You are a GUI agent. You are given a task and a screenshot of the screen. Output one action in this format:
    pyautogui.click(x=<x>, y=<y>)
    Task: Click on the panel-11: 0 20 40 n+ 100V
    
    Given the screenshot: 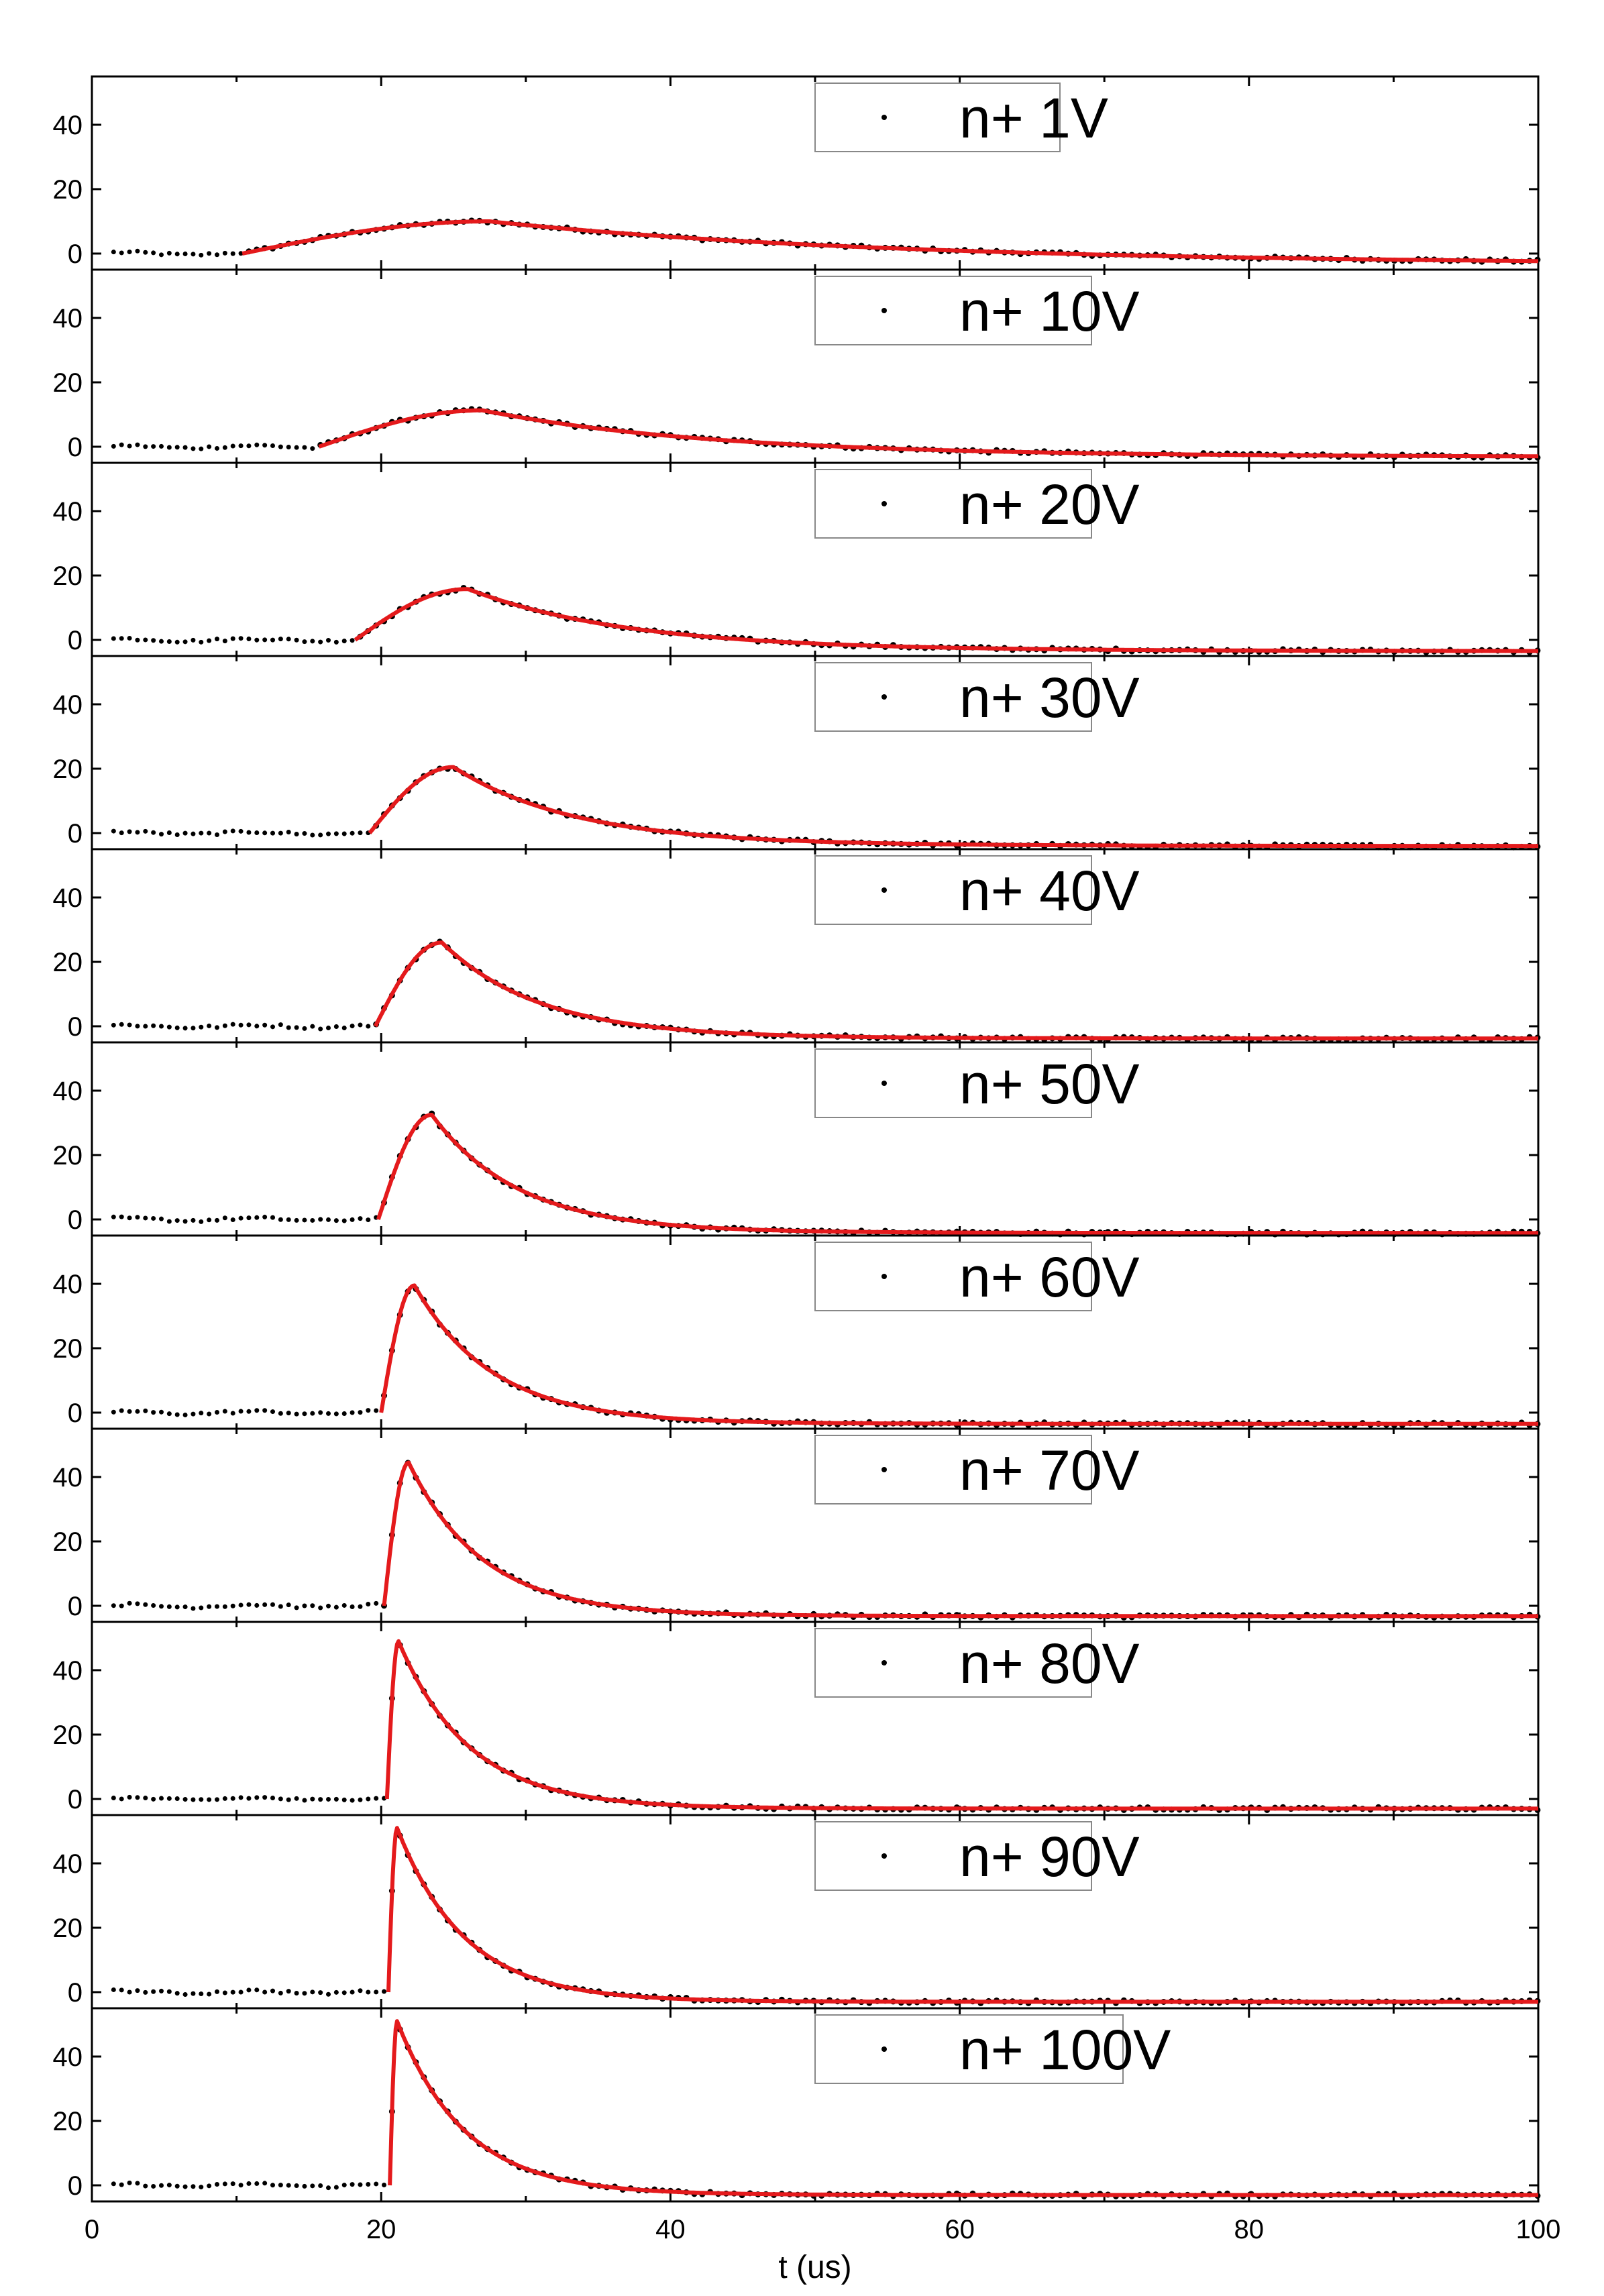 What is the action you would take?
    pyautogui.click(x=797, y=2105)
    